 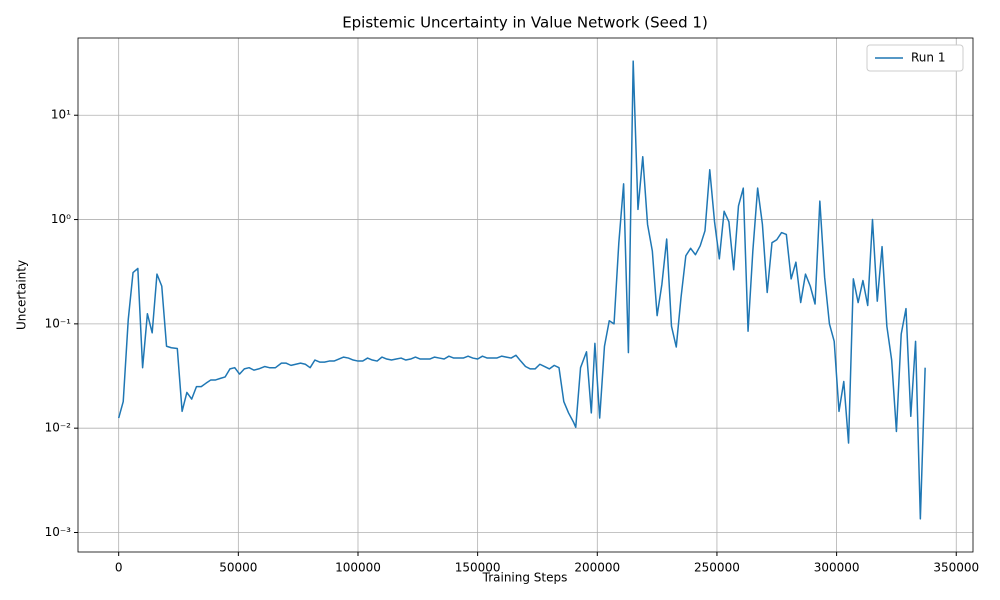 What do you see at coordinates (119, 568) in the screenshot?
I see `x-tick-label: 0` at bounding box center [119, 568].